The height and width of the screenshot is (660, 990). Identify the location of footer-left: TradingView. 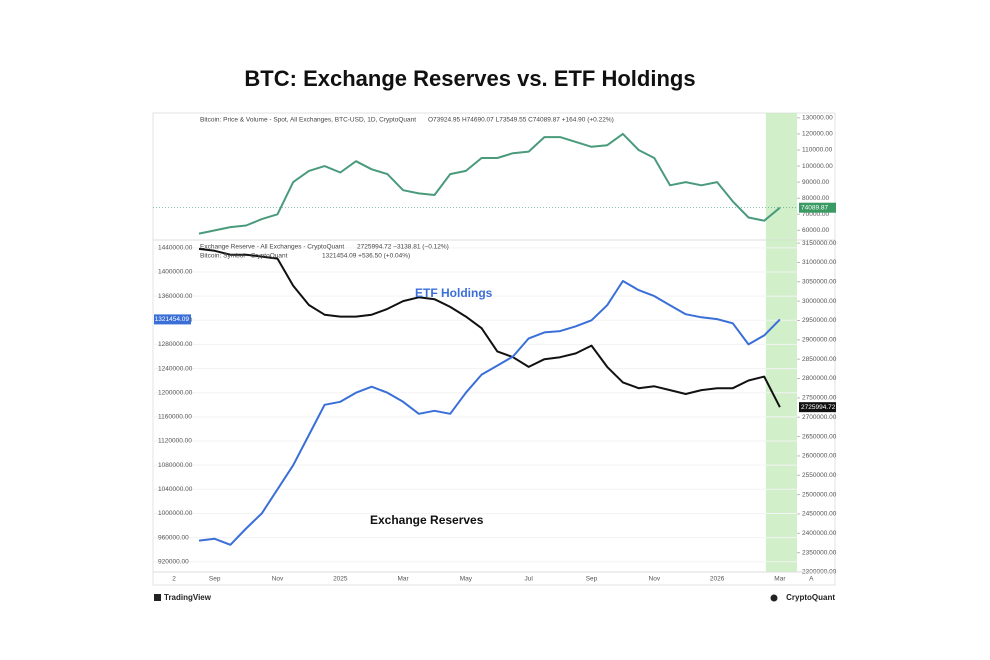
(188, 597).